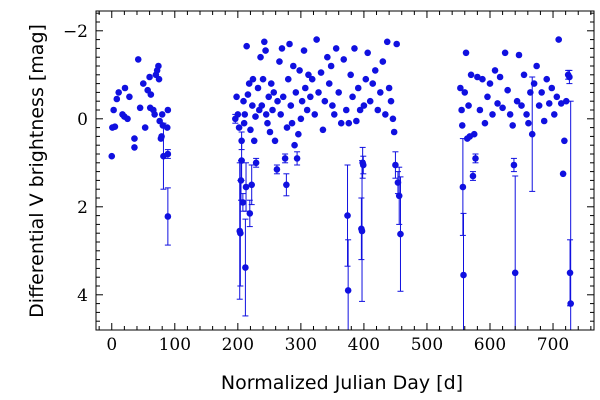 The image size is (600, 400). What do you see at coordinates (364, 345) in the screenshot?
I see `x-tick-label: 400` at bounding box center [364, 345].